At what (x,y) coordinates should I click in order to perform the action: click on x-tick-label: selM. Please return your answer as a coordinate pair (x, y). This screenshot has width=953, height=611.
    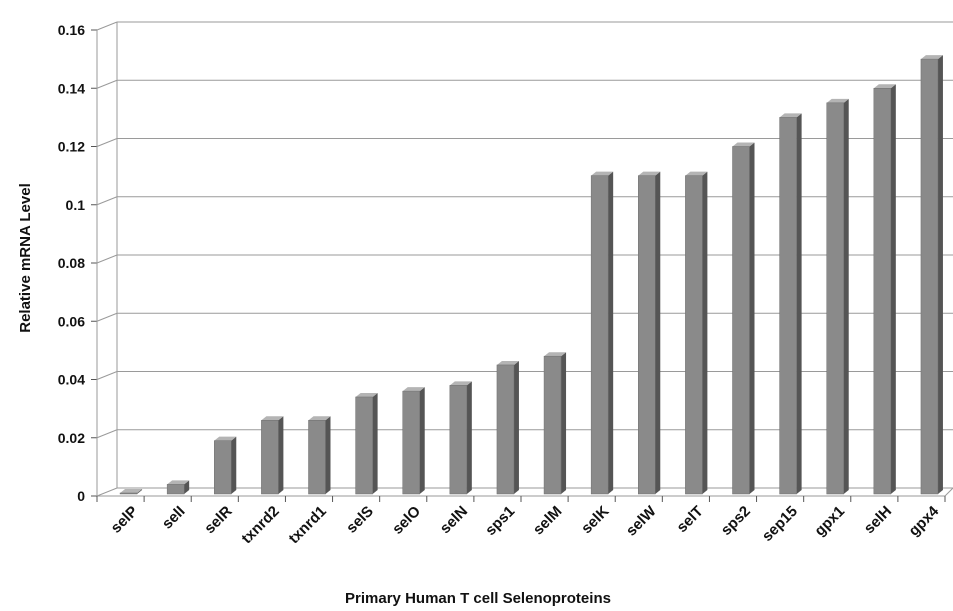
    Looking at the image, I should click on (548, 521).